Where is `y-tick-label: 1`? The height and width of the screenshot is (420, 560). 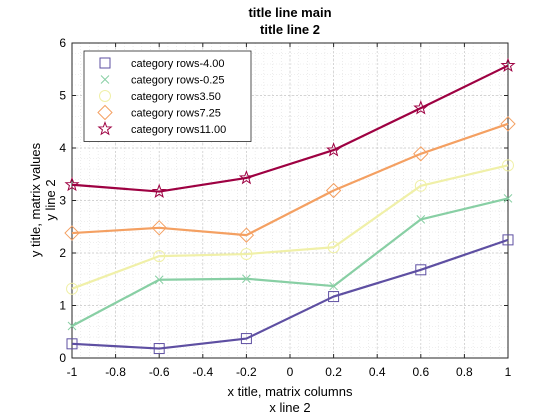
y-tick-label: 1 is located at coordinates (62, 306).